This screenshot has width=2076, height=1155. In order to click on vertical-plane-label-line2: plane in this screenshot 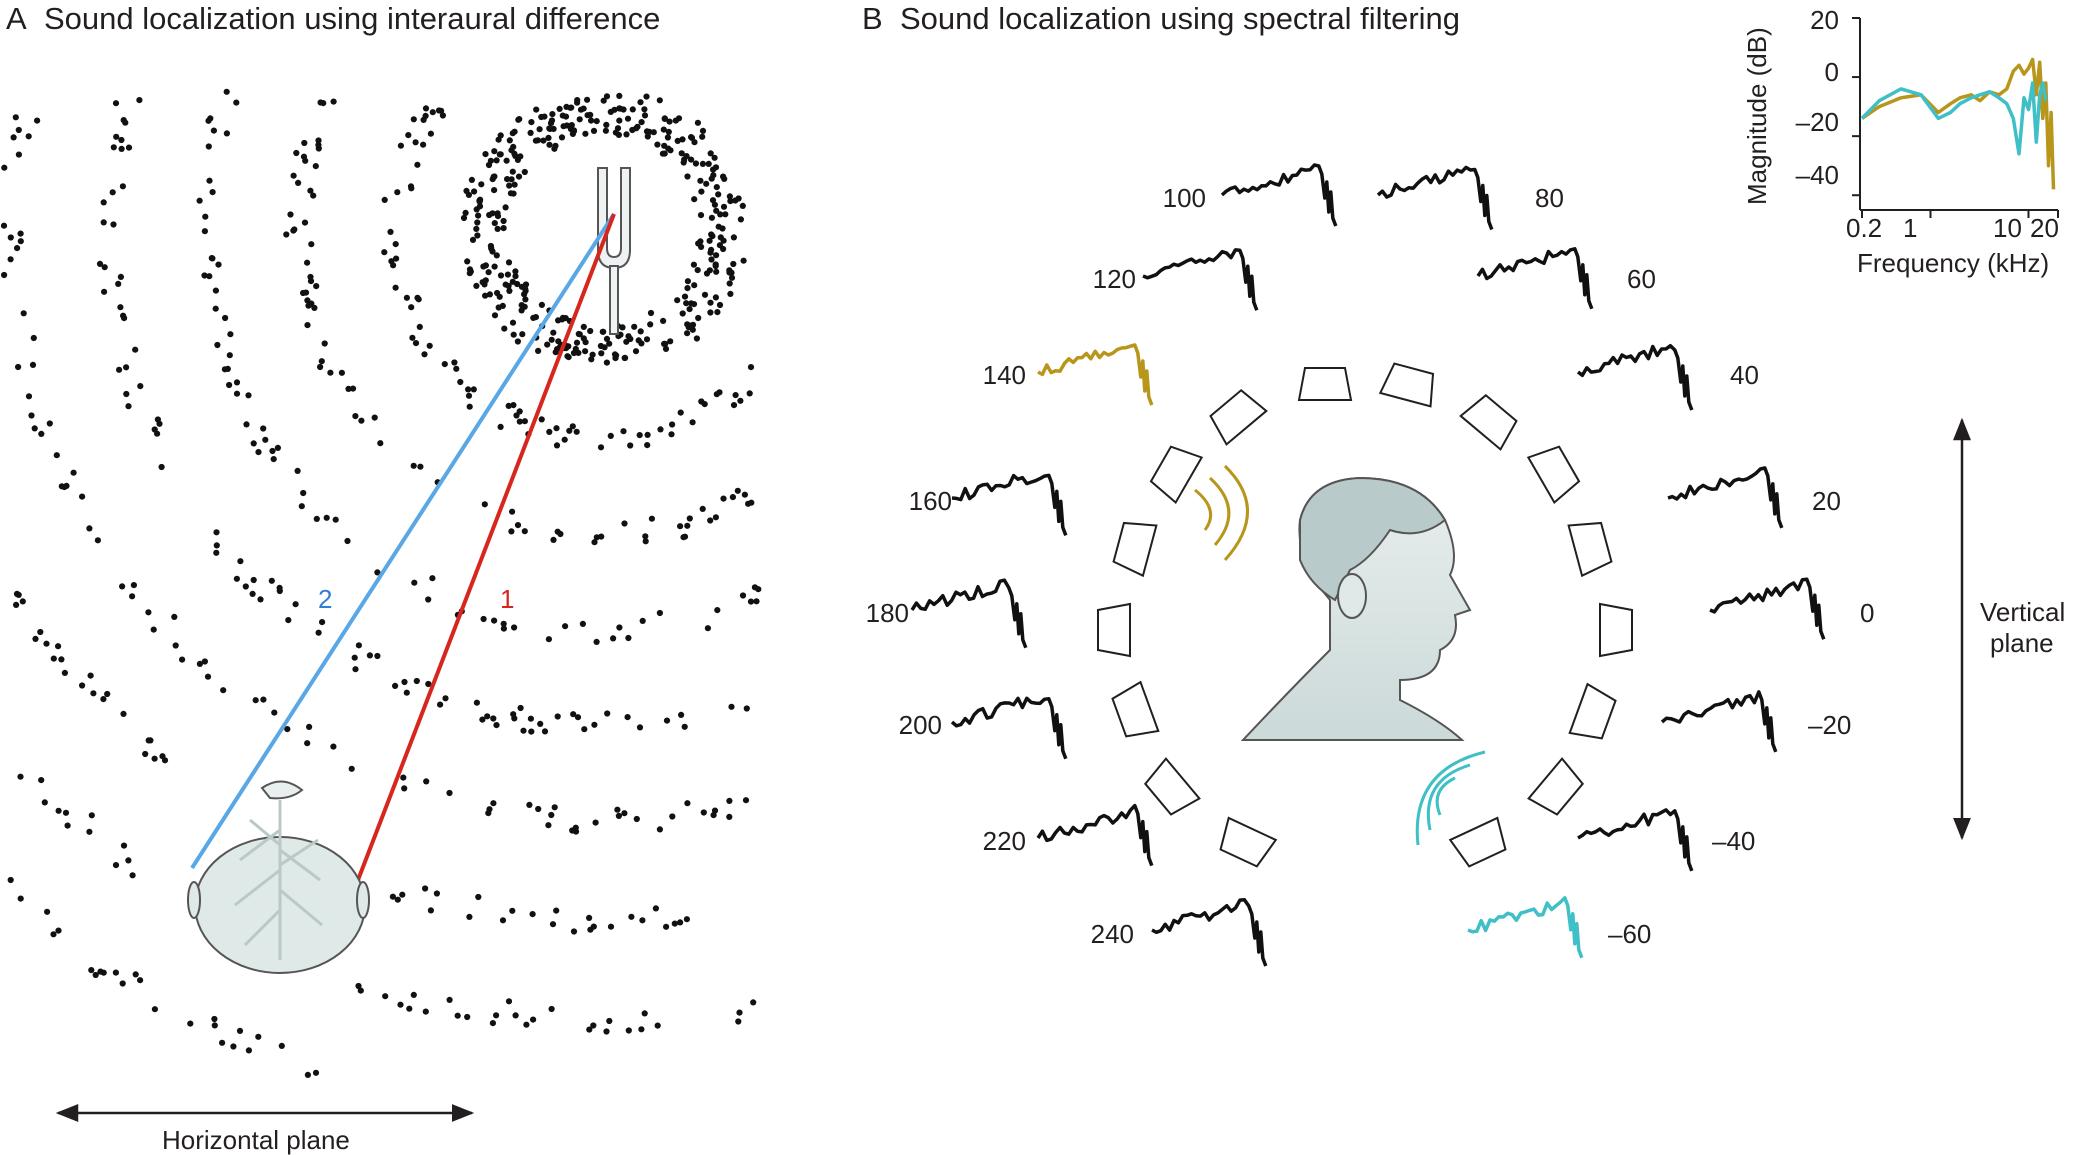, I will do `click(2022, 643)`.